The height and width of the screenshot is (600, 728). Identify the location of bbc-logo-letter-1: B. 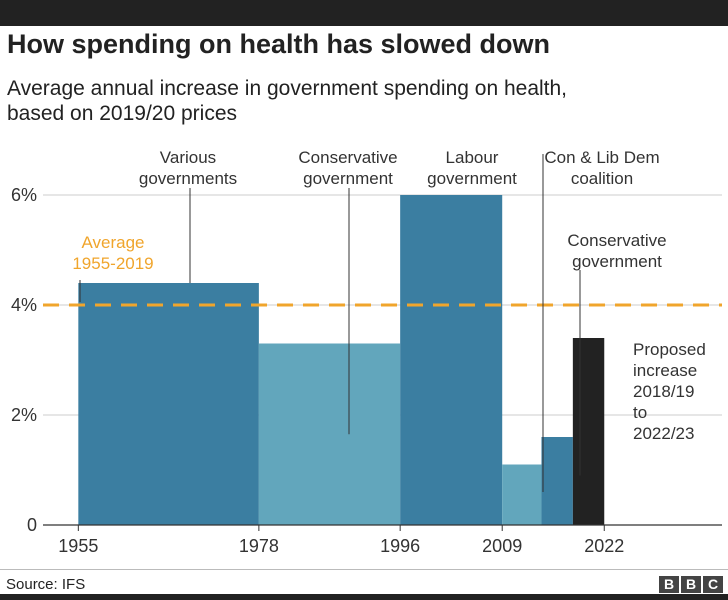
(669, 584).